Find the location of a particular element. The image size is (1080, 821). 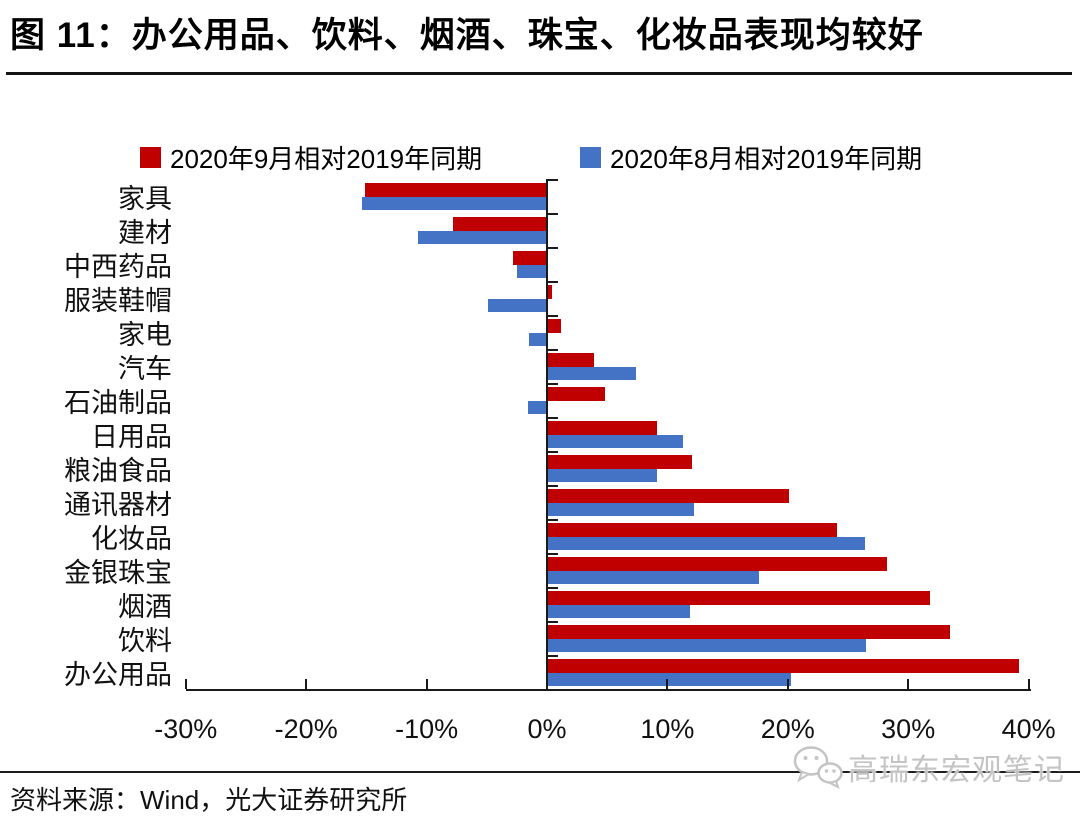

x-axis-tick-label: 0% is located at coordinates (547, 729).